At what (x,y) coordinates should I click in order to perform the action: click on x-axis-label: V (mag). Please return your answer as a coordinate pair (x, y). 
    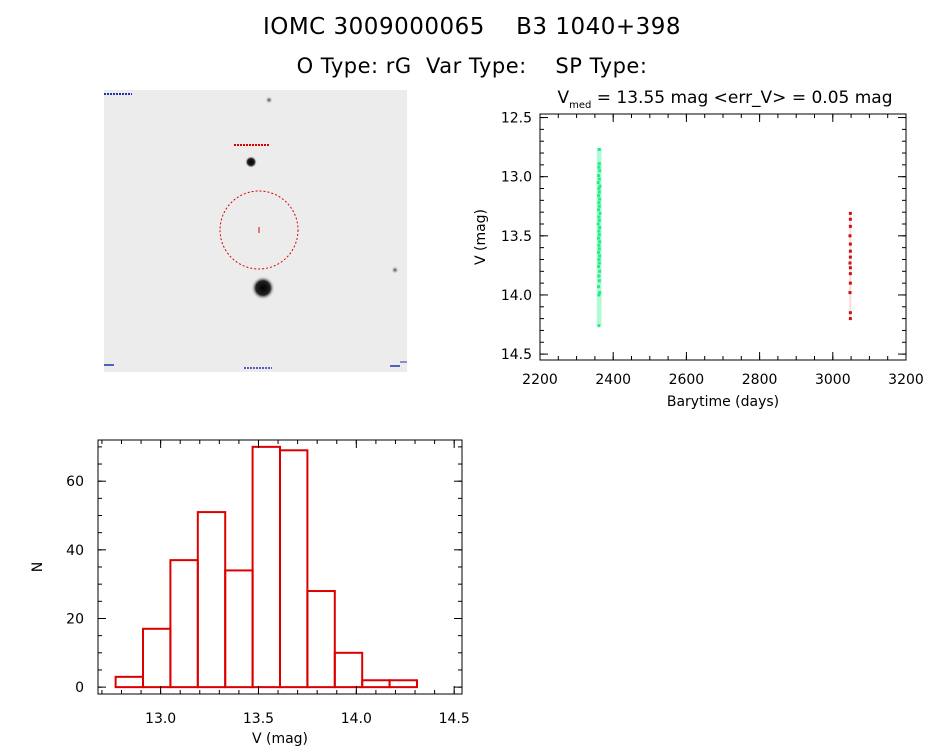
    Looking at the image, I should click on (280, 739).